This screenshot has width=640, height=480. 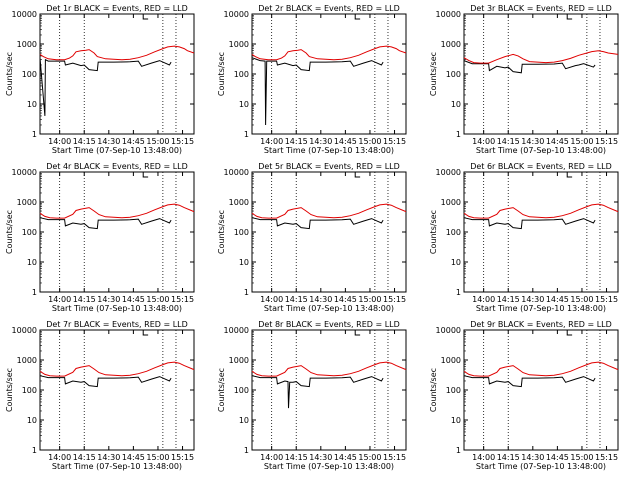 I want to click on panel-title: Det 8r BLACK = Events, RED = LLD, so click(x=329, y=324).